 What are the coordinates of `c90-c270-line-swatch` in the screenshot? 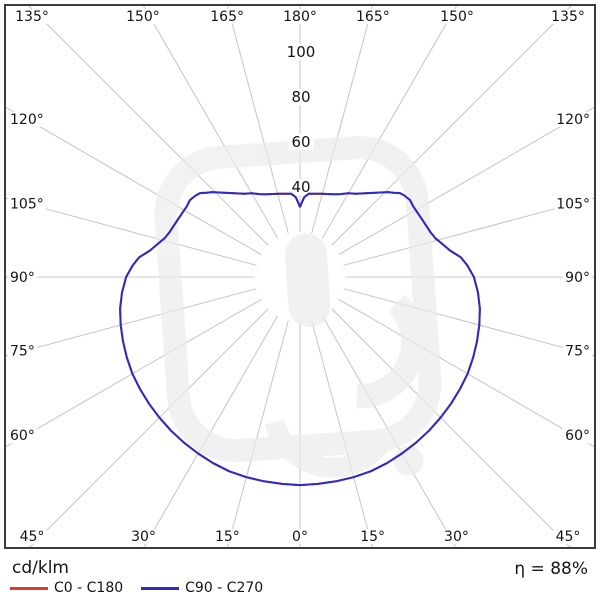 It's located at (160, 588).